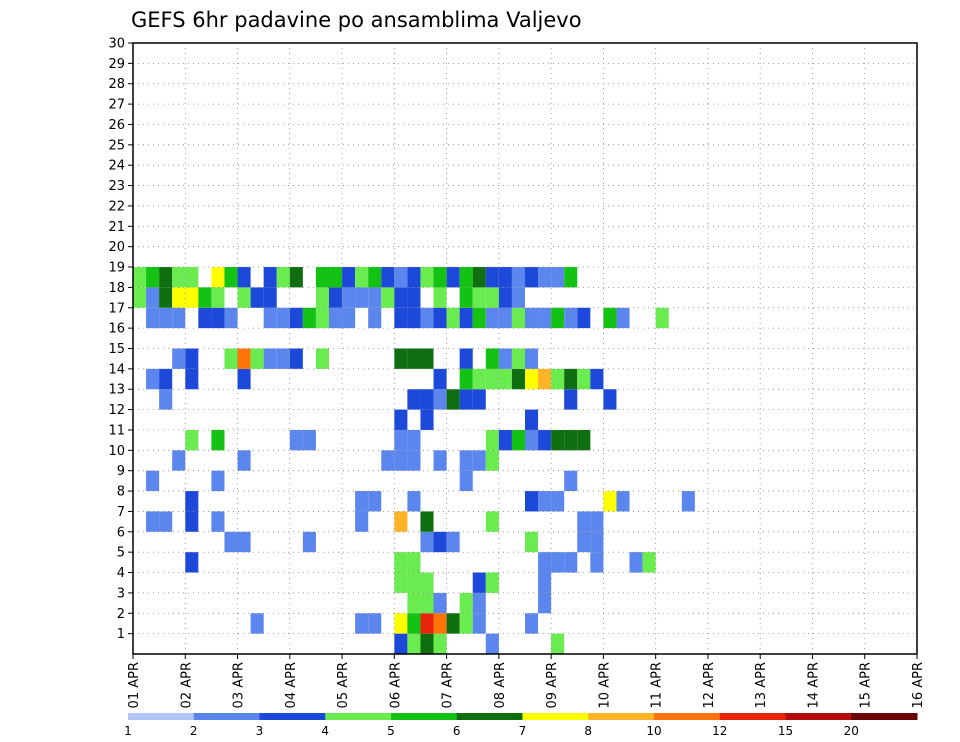 The height and width of the screenshot is (742, 960). Describe the element at coordinates (391, 731) in the screenshot. I see `colorbar-label: 5` at that location.